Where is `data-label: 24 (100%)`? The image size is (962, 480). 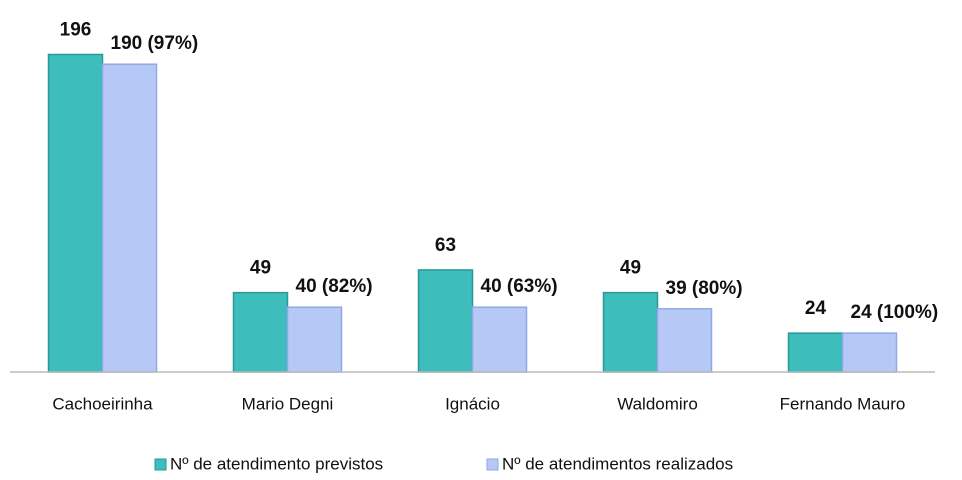 data-label: 24 (100%) is located at coordinates (895, 312).